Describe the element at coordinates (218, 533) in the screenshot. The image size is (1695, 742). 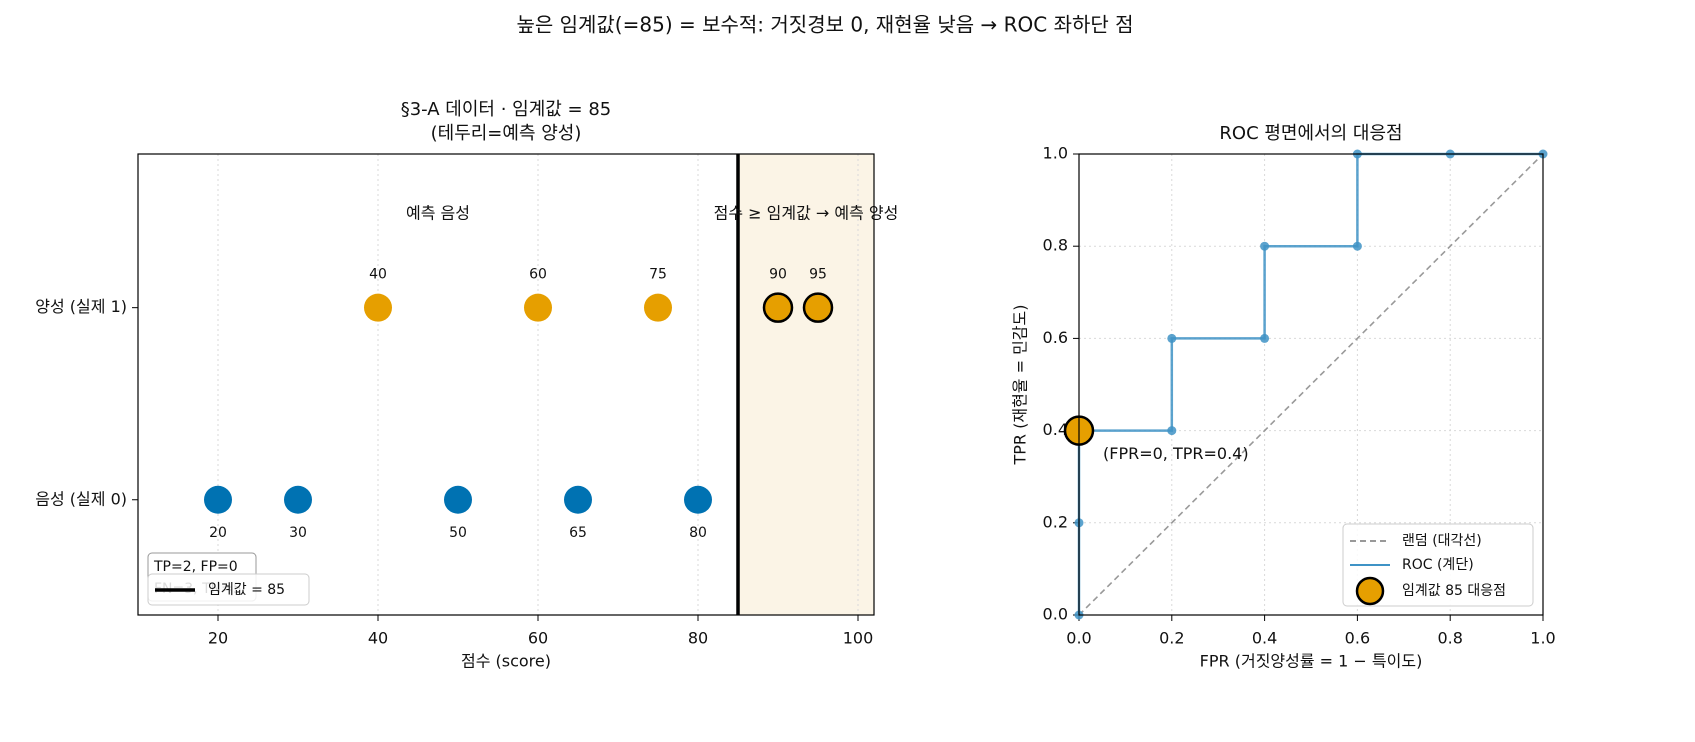
I see `point-label: 20` at that location.